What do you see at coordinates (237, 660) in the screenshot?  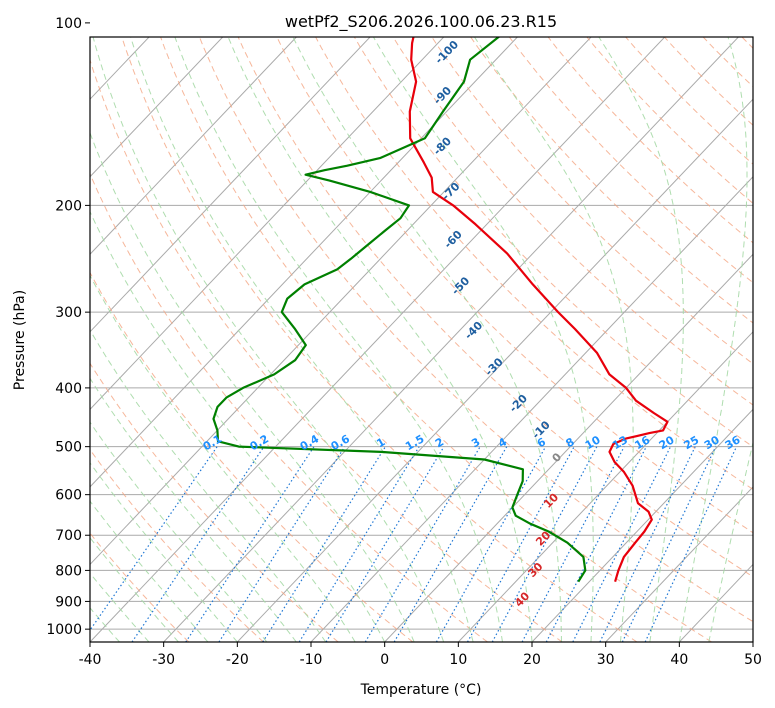 I see `x-tick-label: -20` at bounding box center [237, 660].